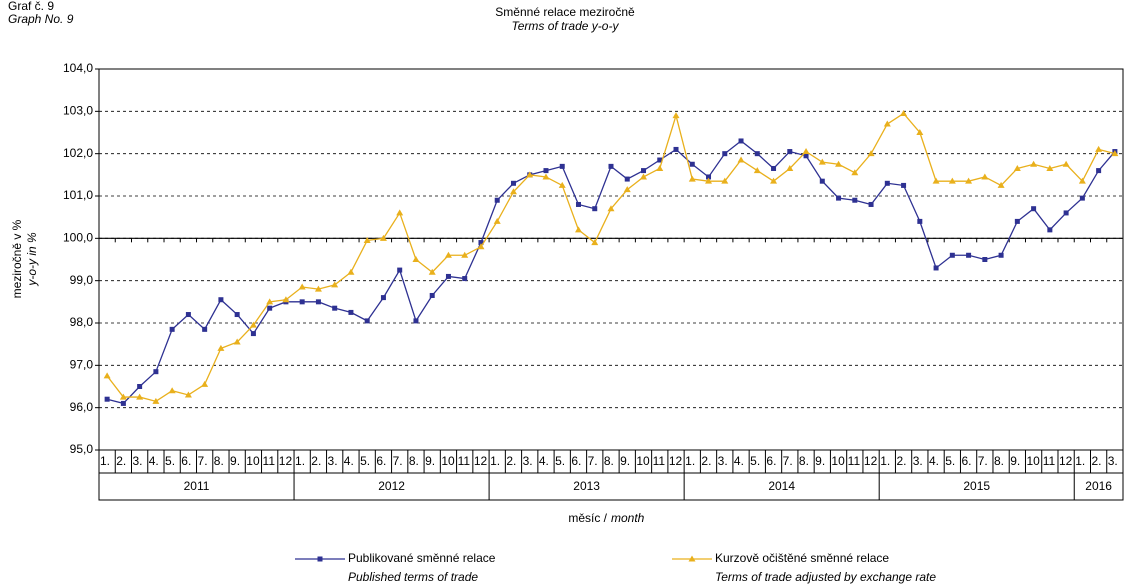  Describe the element at coordinates (825, 577) in the screenshot. I see `legend-label-en: Terms of trade adjusted by exchange rate` at that location.